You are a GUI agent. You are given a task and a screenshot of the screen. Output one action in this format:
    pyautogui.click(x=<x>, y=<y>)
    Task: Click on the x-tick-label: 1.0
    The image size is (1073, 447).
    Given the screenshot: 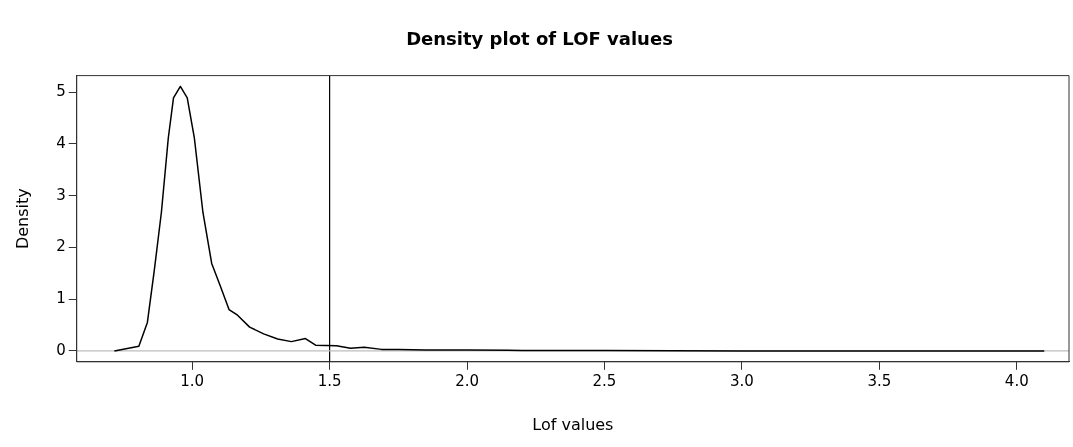 What is the action you would take?
    pyautogui.click(x=192, y=380)
    